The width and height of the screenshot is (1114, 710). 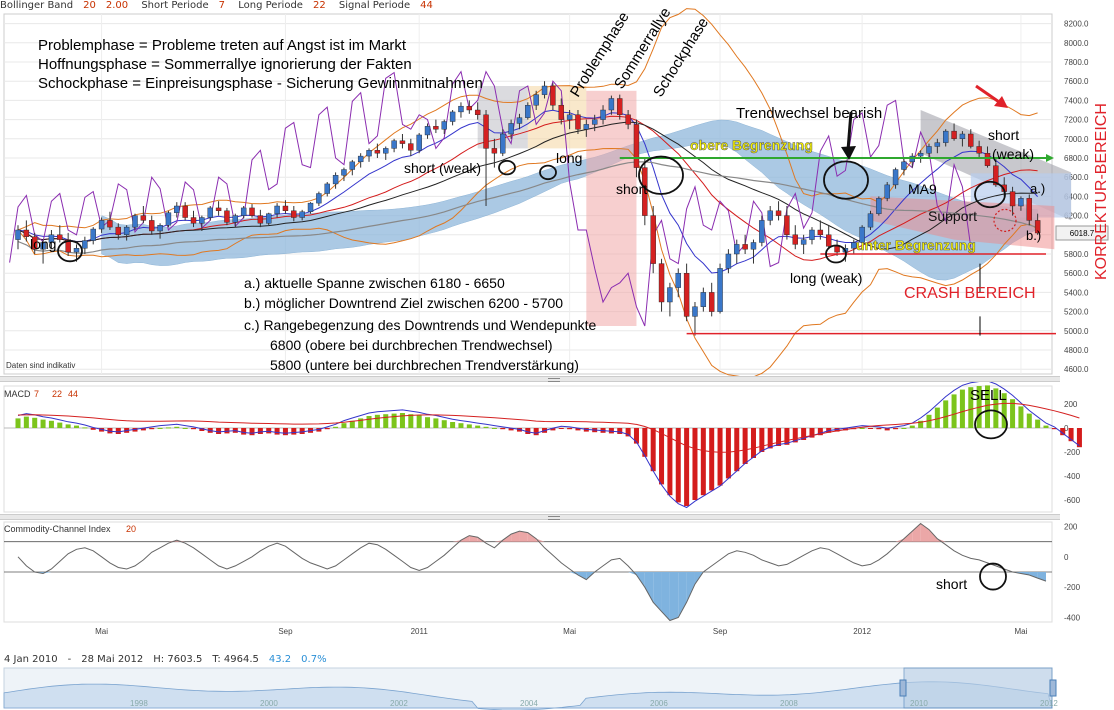 What do you see at coordinates (1076, 24) in the screenshot?
I see `y-tick-label: 8200.0` at bounding box center [1076, 24].